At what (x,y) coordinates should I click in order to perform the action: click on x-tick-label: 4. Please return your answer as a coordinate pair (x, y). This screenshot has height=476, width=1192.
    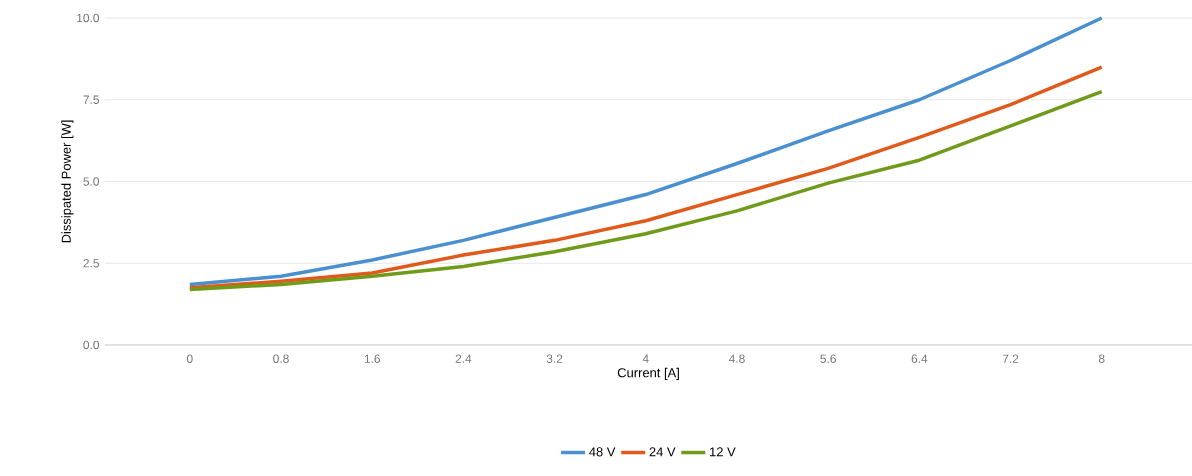
    Looking at the image, I should click on (645, 358).